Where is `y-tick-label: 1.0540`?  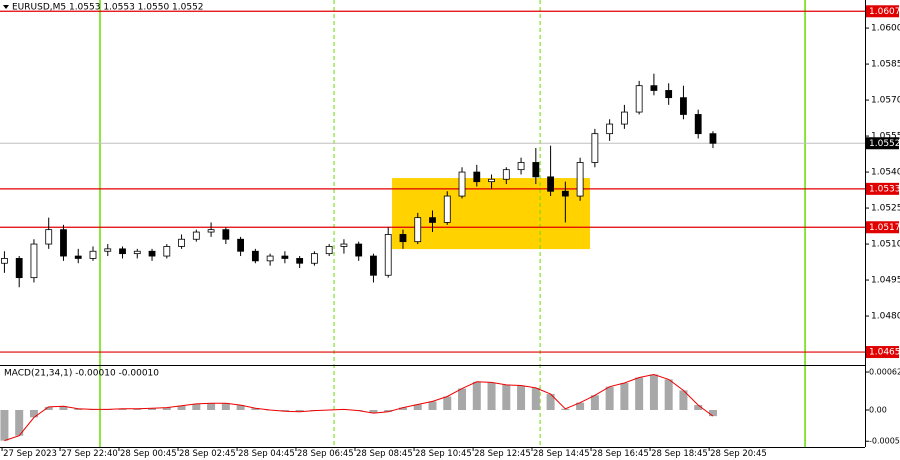 y-tick-label: 1.0540 is located at coordinates (885, 173).